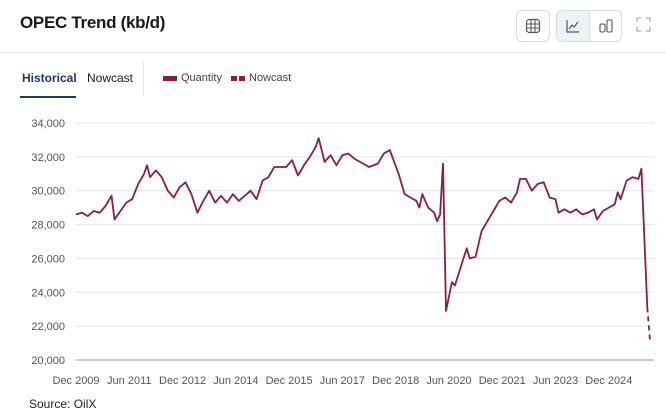  What do you see at coordinates (170, 78) in the screenshot?
I see `legend-swatch-solid` at bounding box center [170, 78].